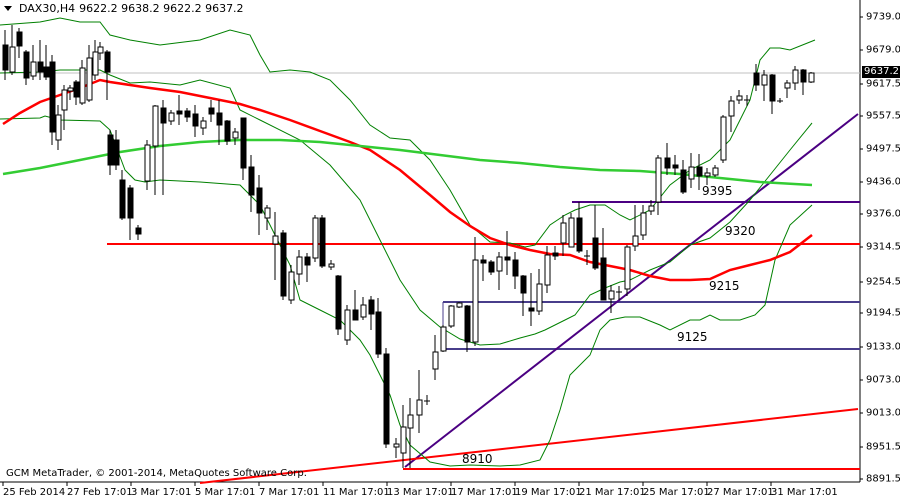 Image resolution: width=900 pixels, height=500 pixels. I want to click on x-tick-label: 27 Feb 17:01, so click(100, 492).